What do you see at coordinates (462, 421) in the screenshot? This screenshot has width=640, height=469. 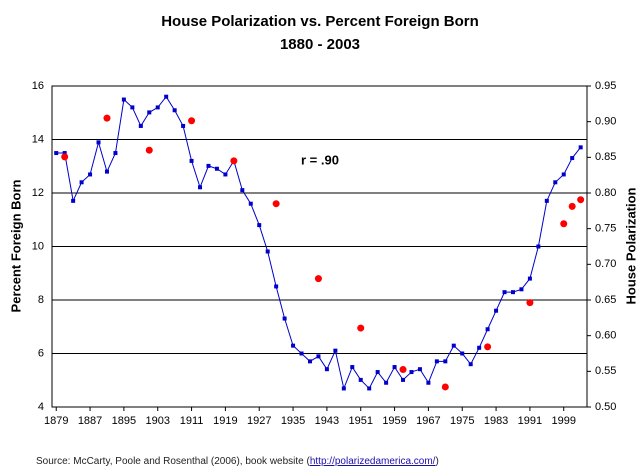 I see `x-tick-label: 1975` at bounding box center [462, 421].